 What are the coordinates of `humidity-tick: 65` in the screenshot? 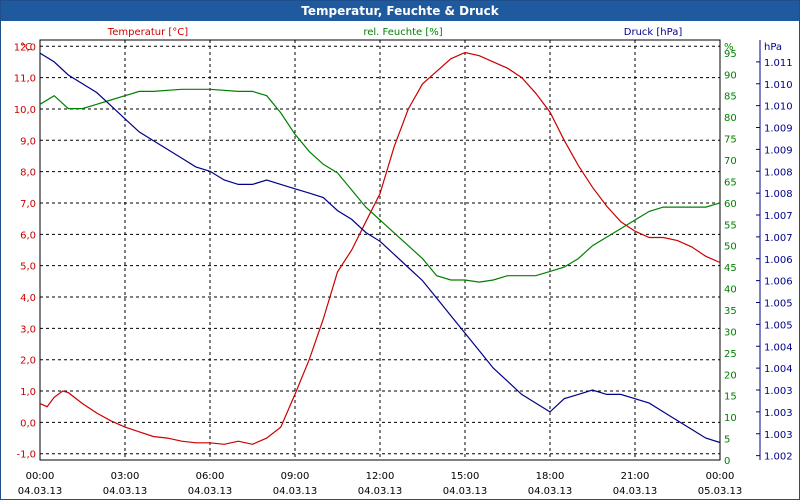 It's located at (730, 182).